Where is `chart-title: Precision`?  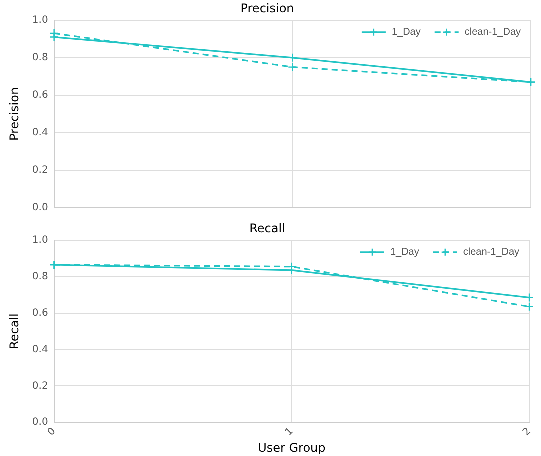 chart-title: Precision is located at coordinates (267, 8).